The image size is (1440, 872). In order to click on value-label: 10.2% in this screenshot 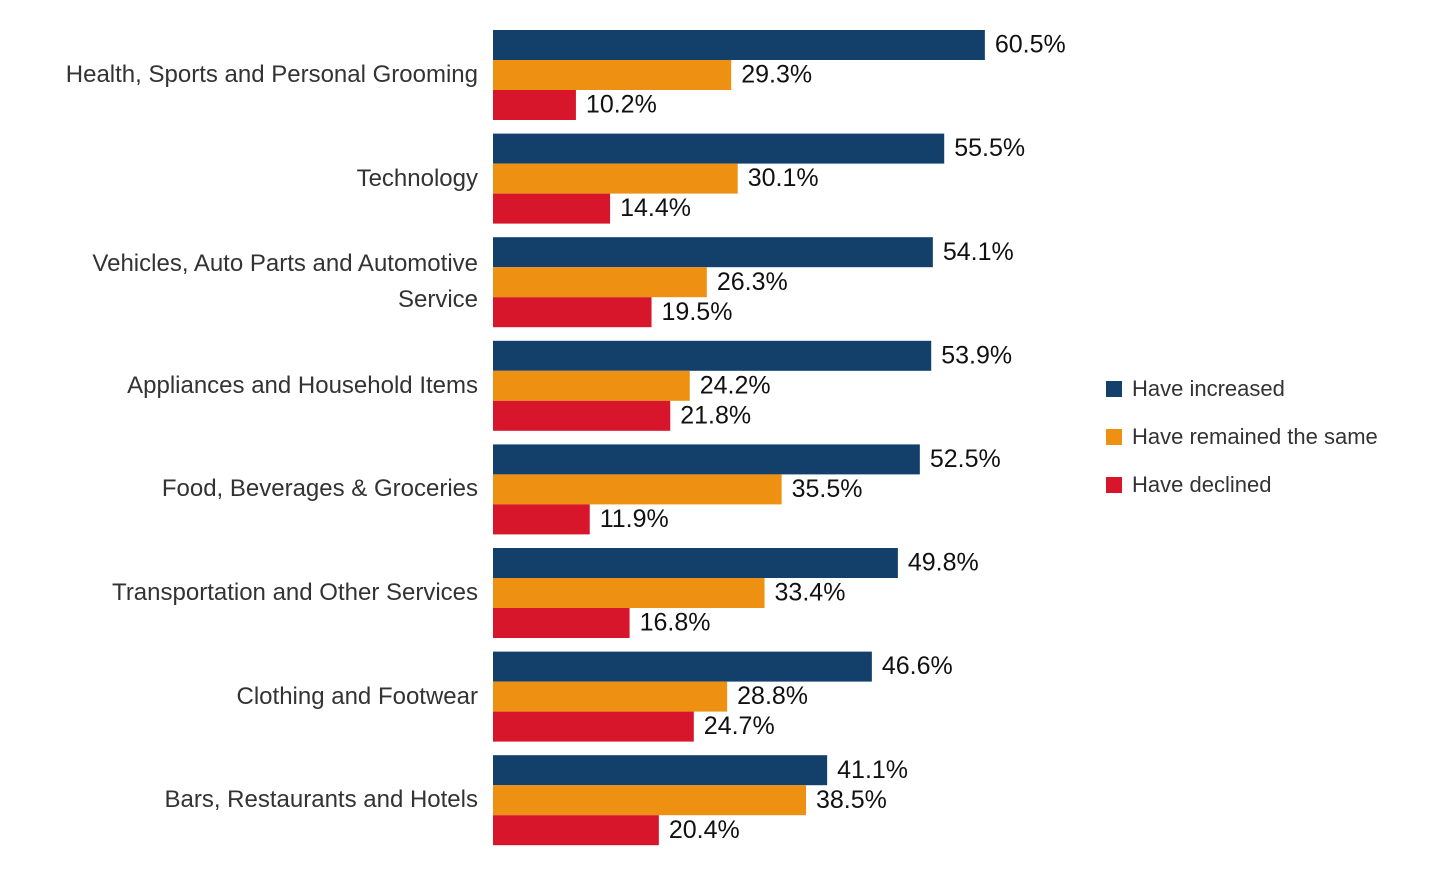, I will do `click(621, 105)`.